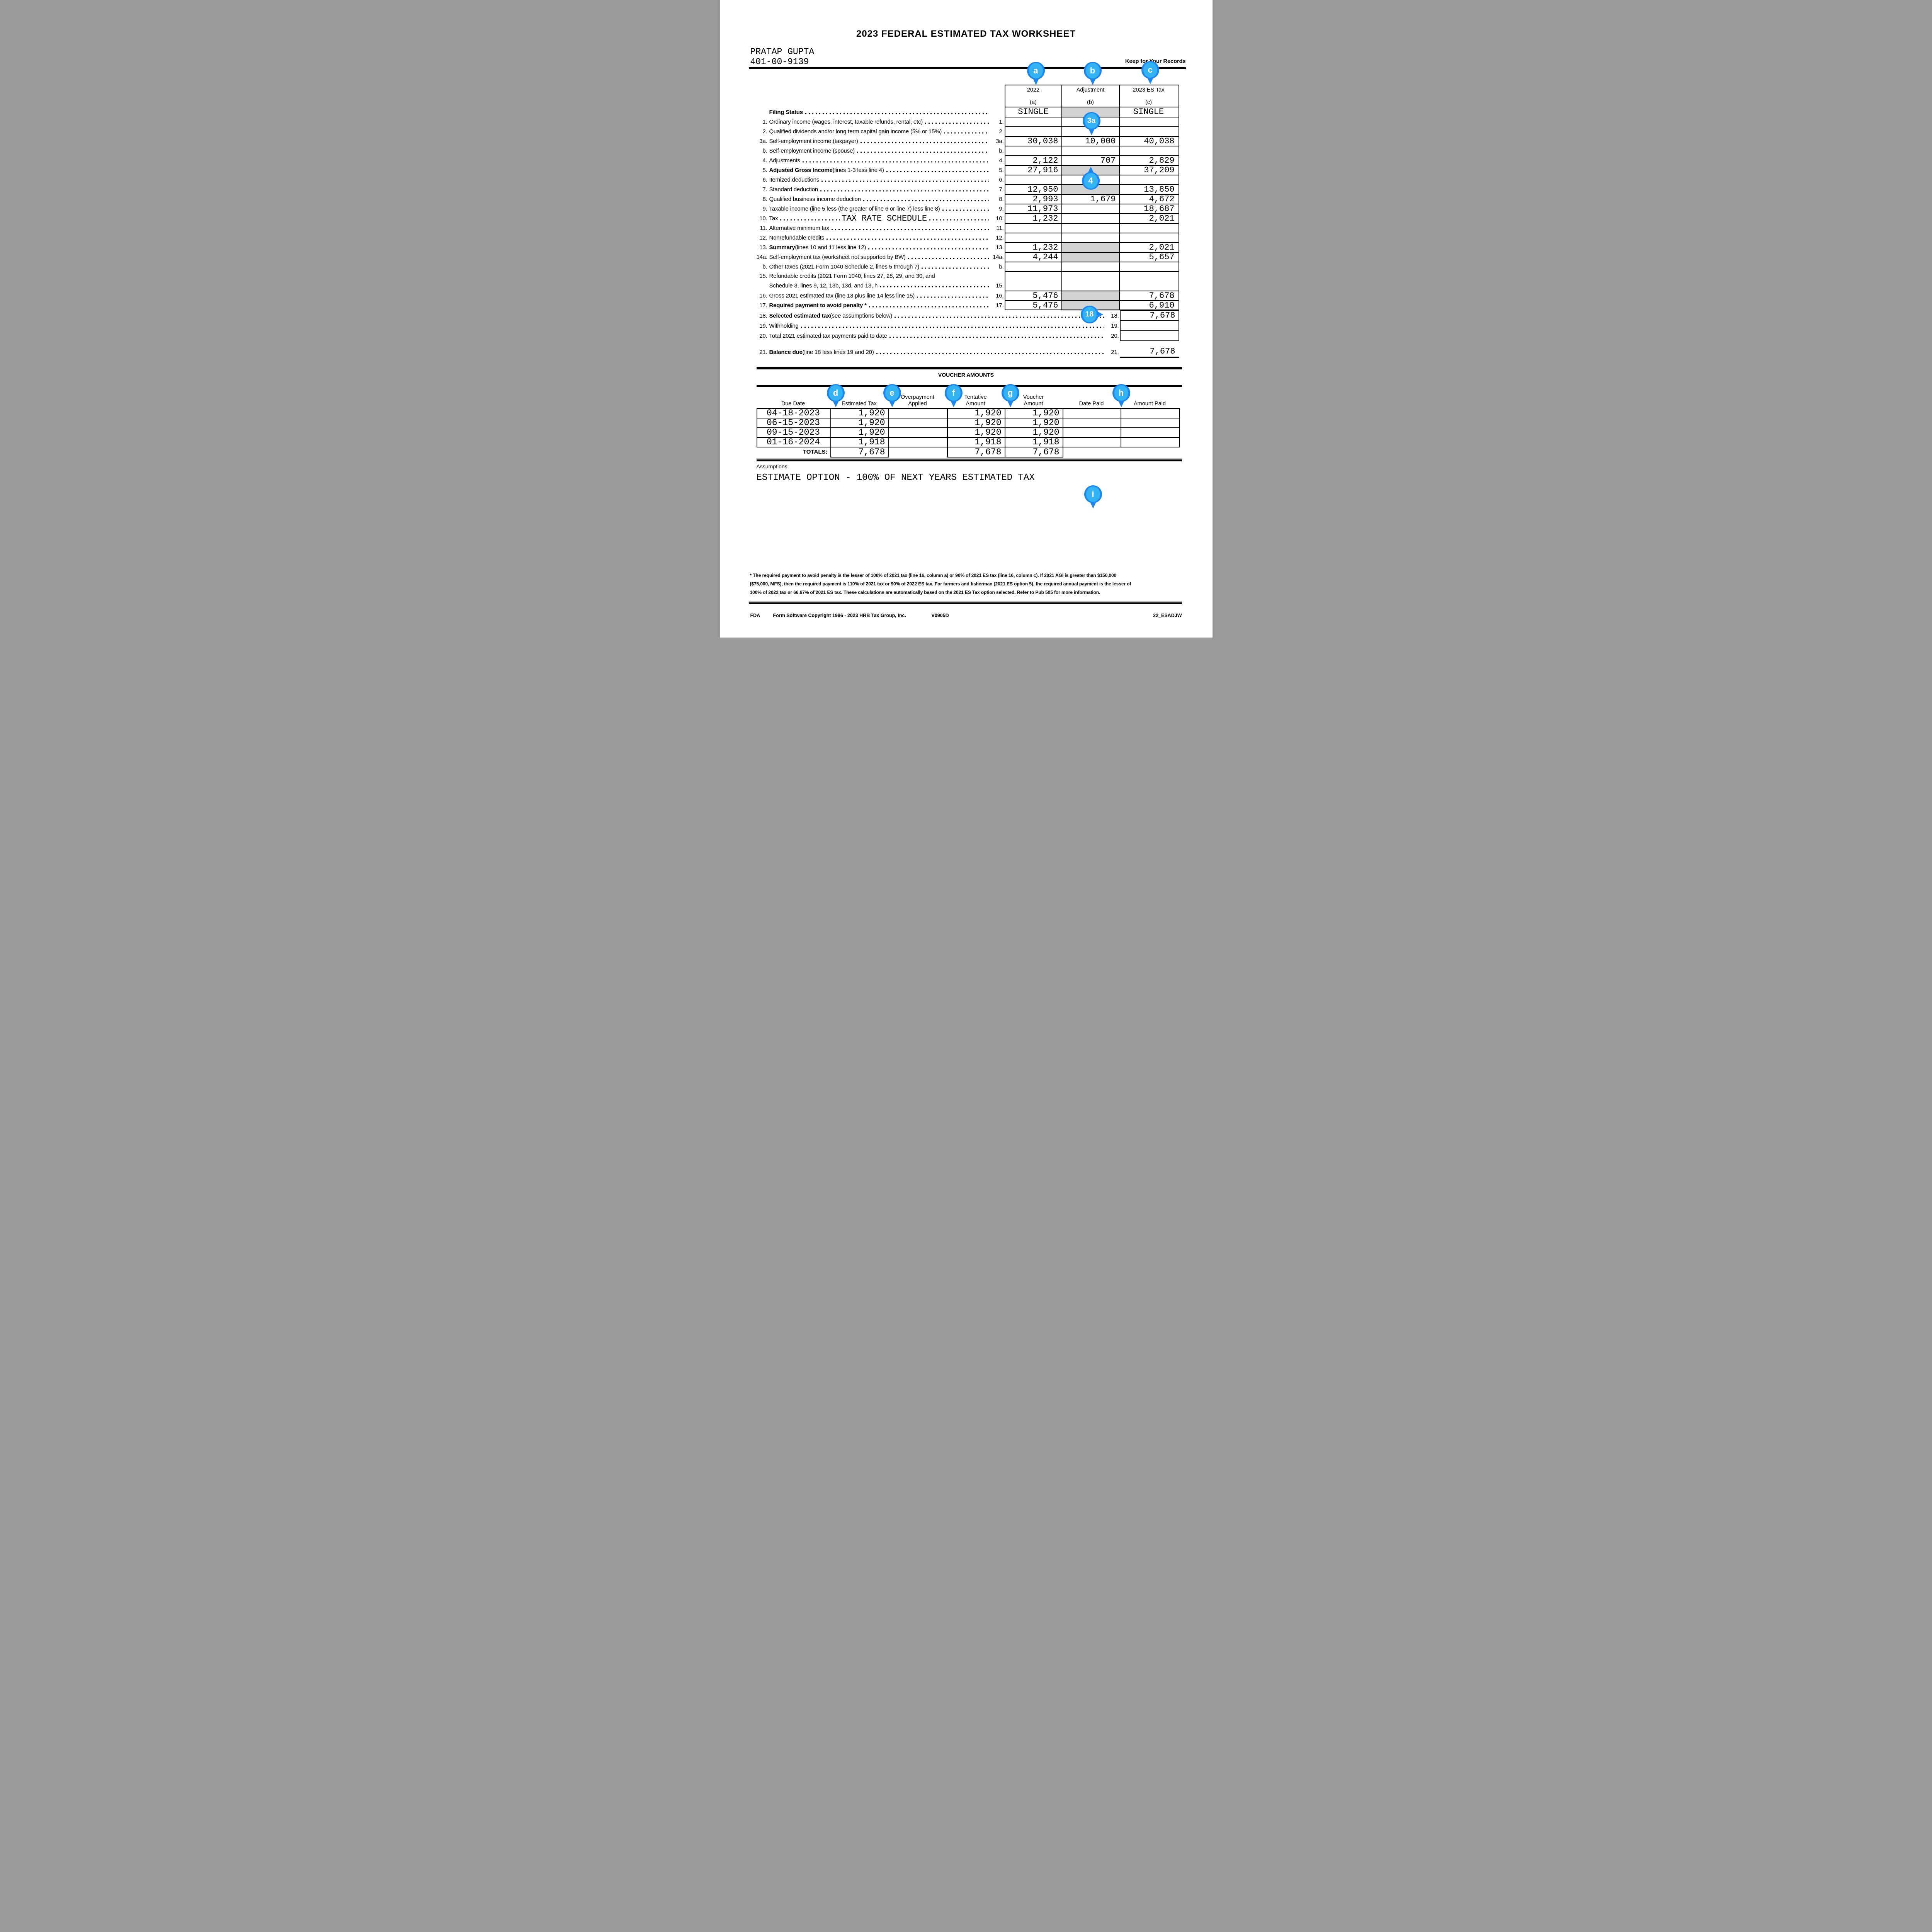 The width and height of the screenshot is (1932, 1932). Describe the element at coordinates (1163, 351) in the screenshot. I see `balance-due-value: 7,678` at that location.